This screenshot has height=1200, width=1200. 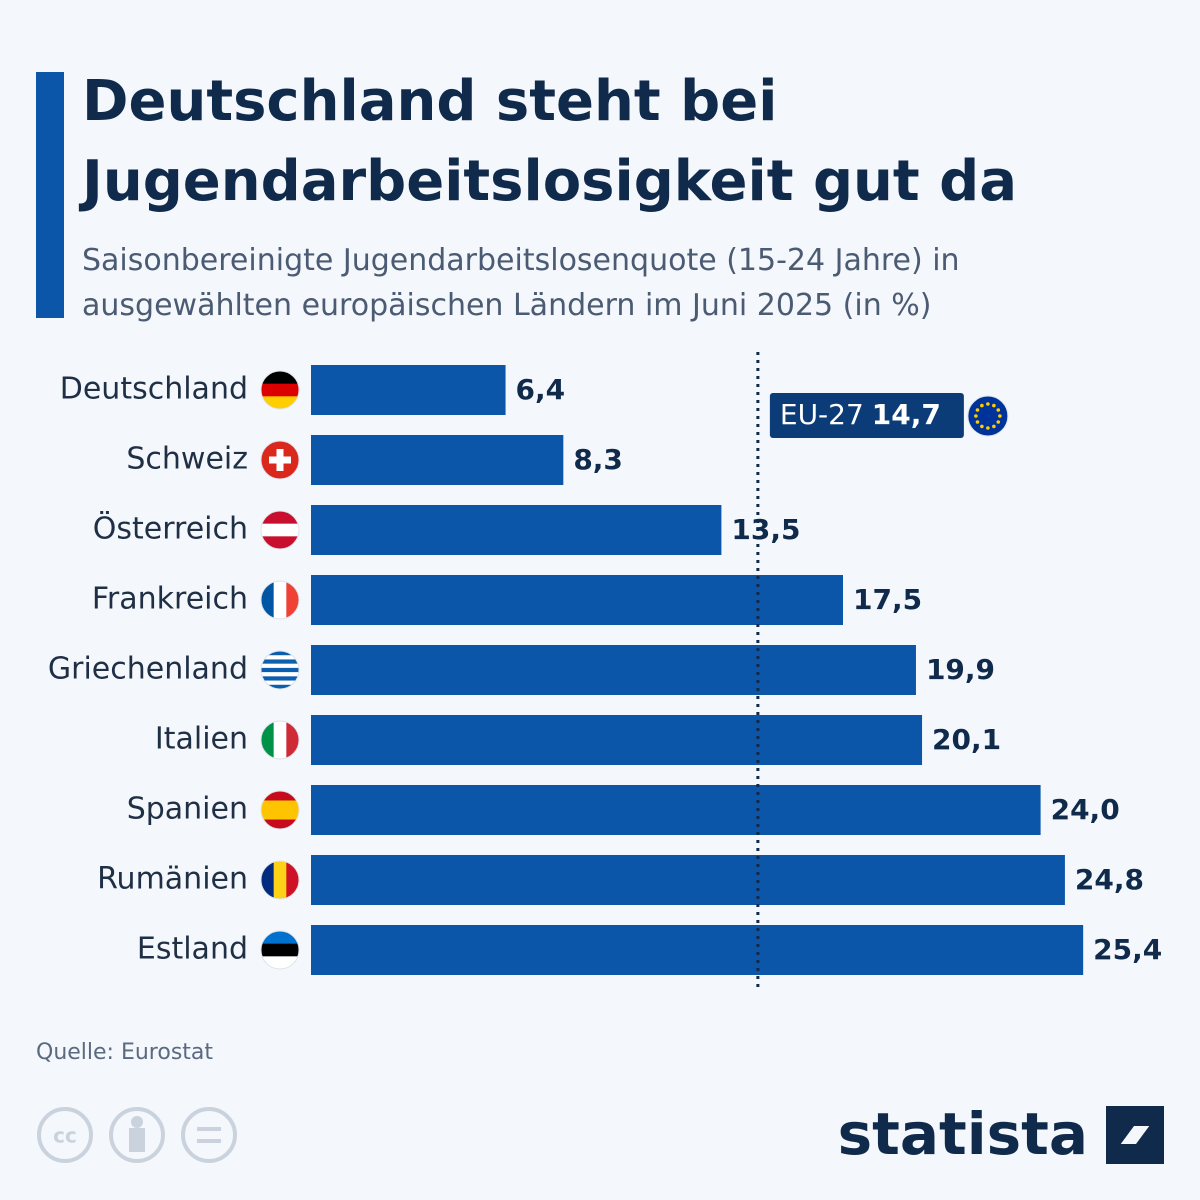 I want to click on category-label: Estland, so click(x=192, y=949).